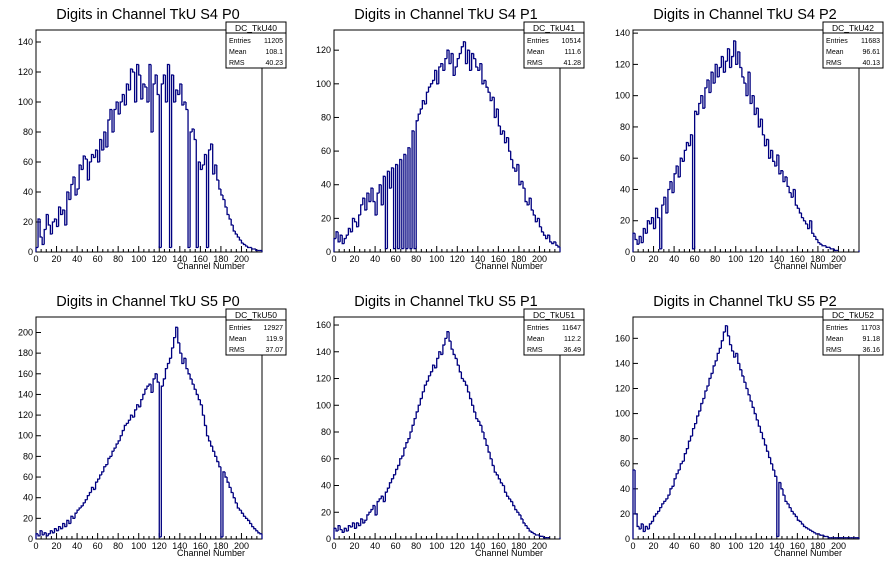 This screenshot has height=574, width=896. Describe the element at coordinates (274, 328) in the screenshot. I see `stats-entries-value: 12927` at that location.